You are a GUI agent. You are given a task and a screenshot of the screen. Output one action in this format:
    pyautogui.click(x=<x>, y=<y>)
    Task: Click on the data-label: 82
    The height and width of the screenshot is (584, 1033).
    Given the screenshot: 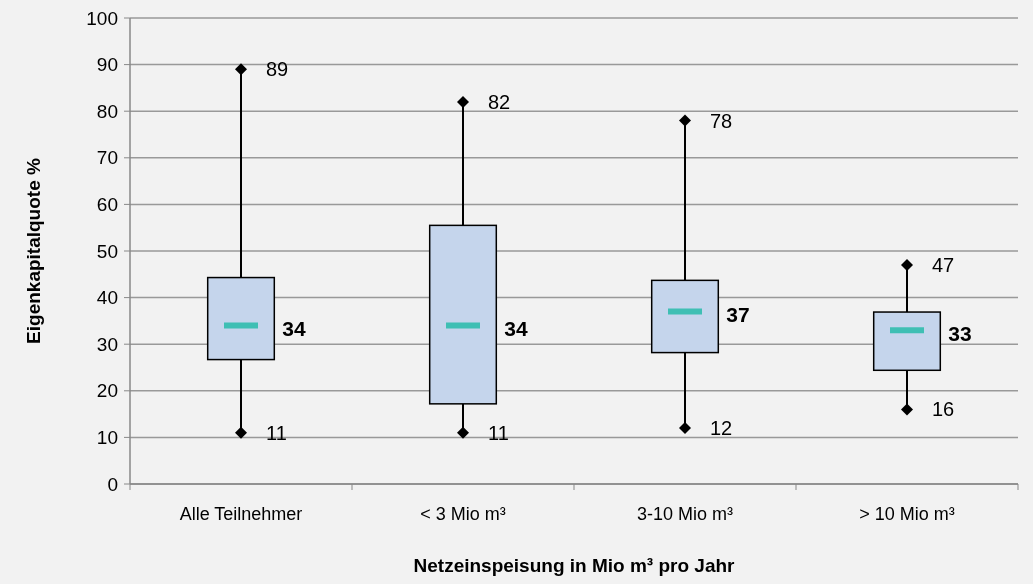 What is the action you would take?
    pyautogui.click(x=499, y=101)
    